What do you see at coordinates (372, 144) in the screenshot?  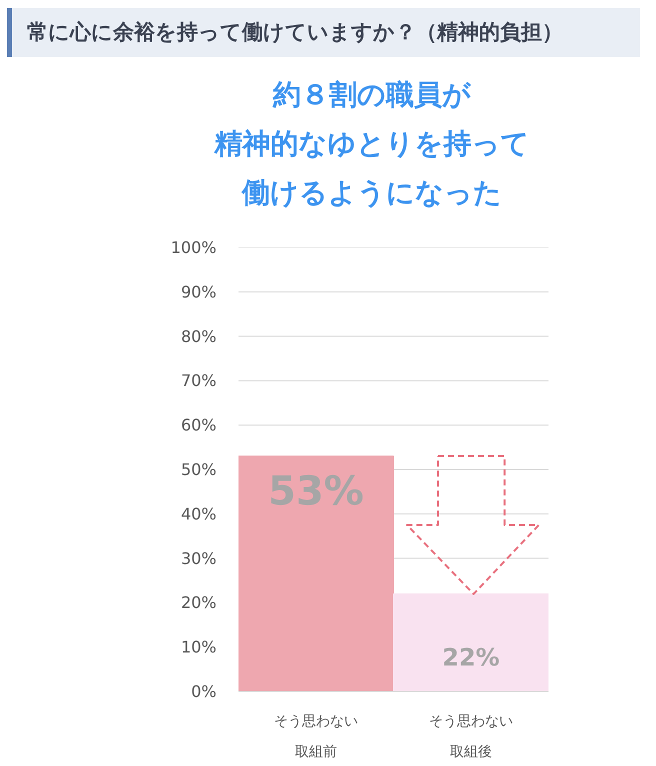 I see `chart-subtitle: 約８割の職員が精神的なゆとりを持って働けるようになった` at bounding box center [372, 144].